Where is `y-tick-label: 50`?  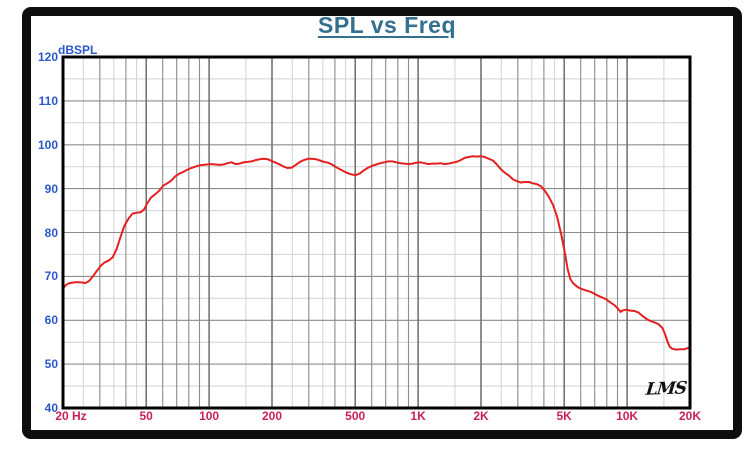
y-tick-label: 50 is located at coordinates (51, 364).